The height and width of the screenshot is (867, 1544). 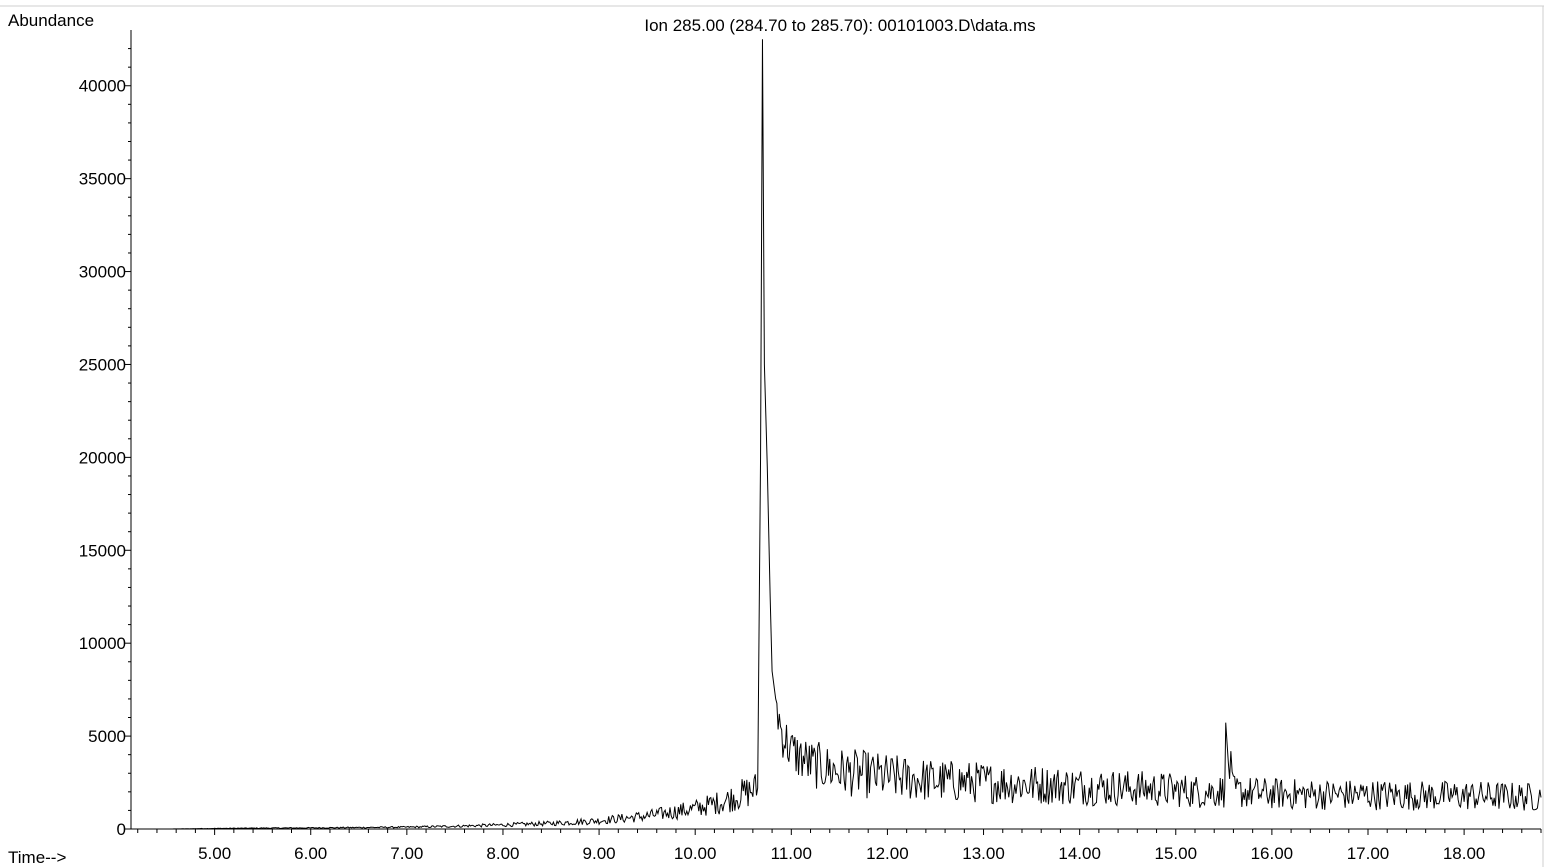 I want to click on y-axis-label: Abundance, so click(x=51, y=20).